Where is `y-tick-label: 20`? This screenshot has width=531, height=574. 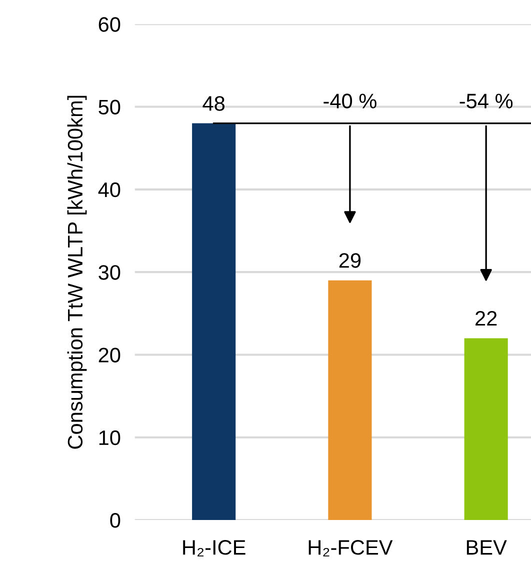 y-tick-label: 20 is located at coordinates (109, 355).